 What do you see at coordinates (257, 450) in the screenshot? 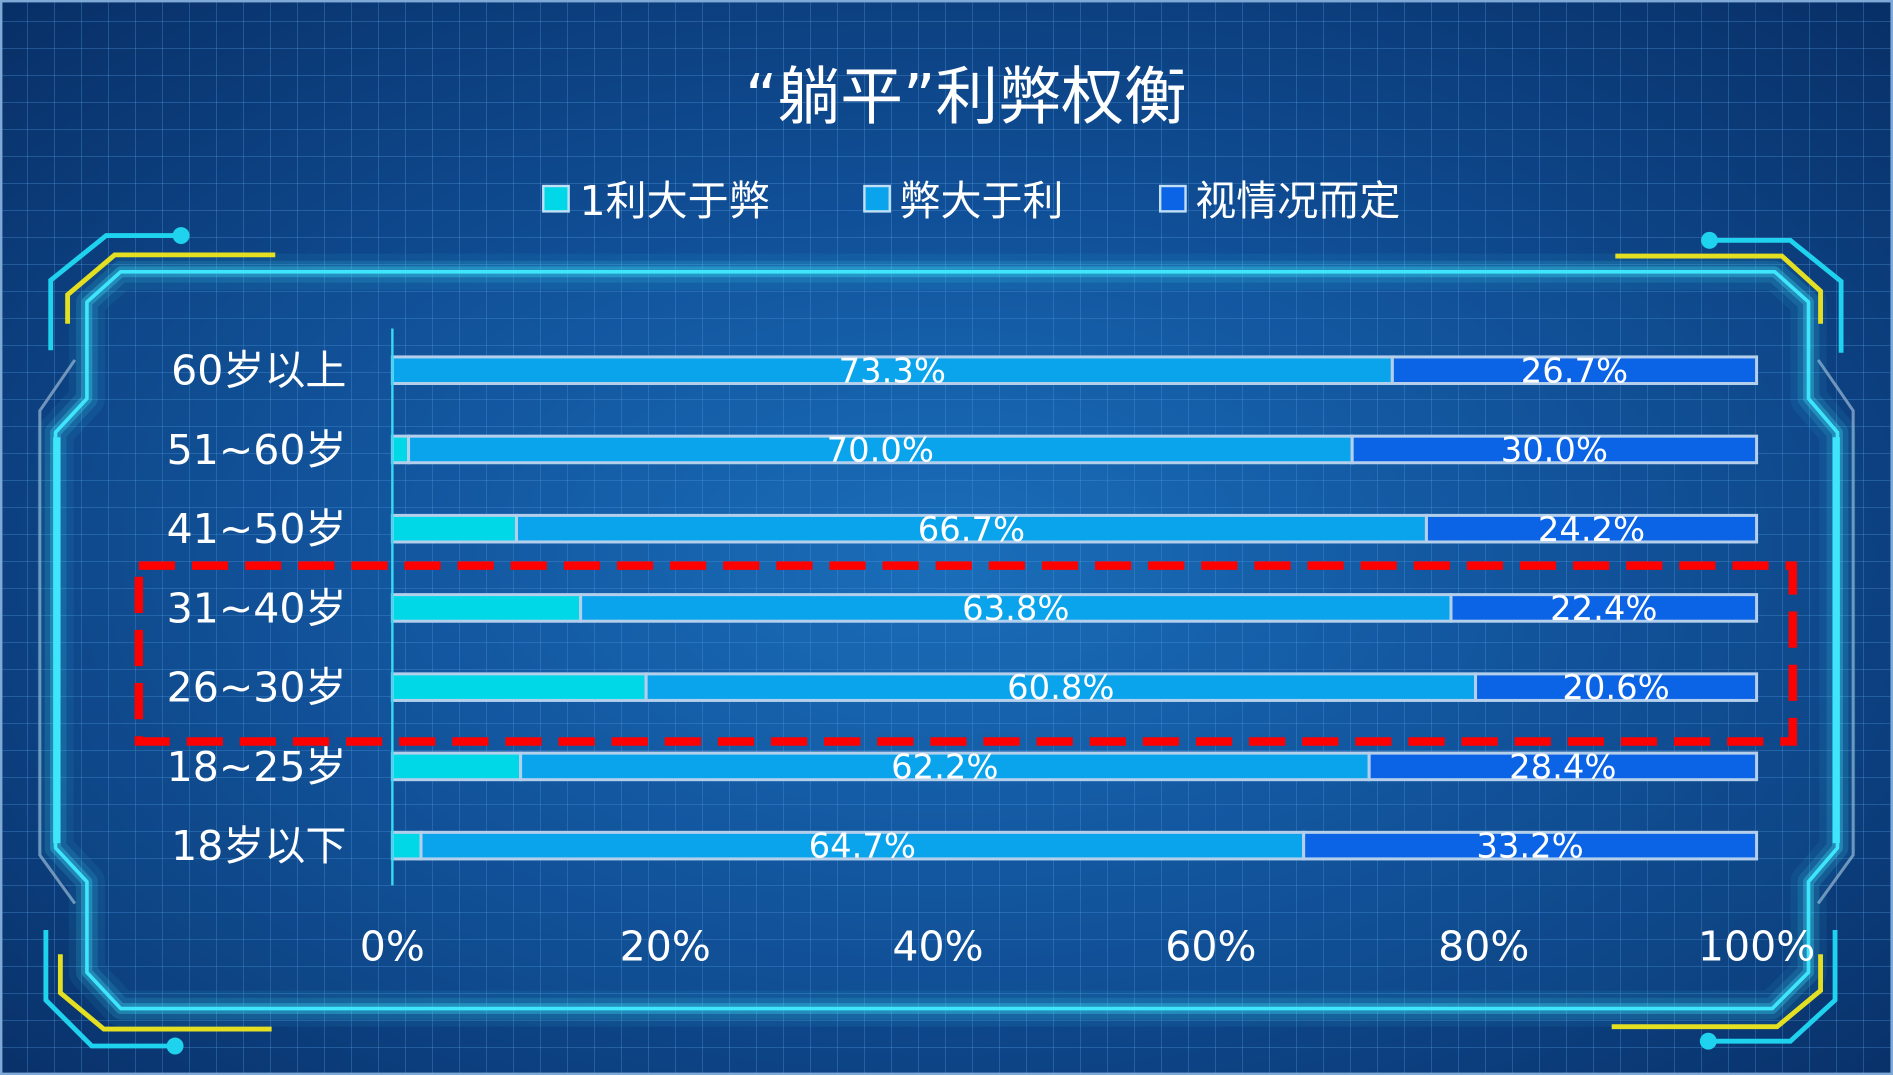
I see `category-label: 51~60岁` at bounding box center [257, 450].